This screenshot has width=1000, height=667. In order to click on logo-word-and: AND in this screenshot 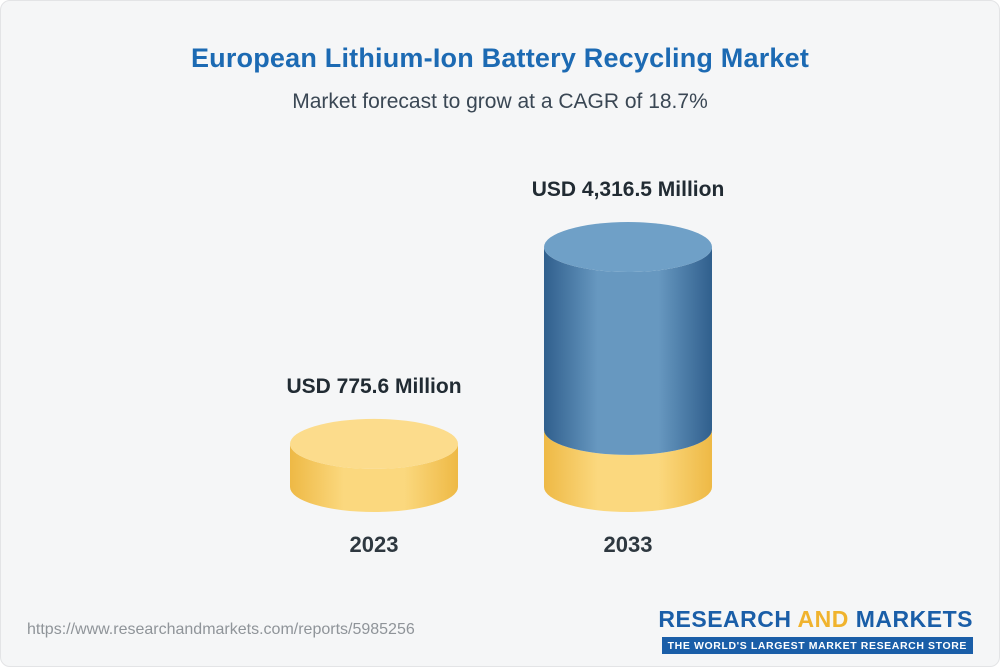, I will do `click(823, 619)`.